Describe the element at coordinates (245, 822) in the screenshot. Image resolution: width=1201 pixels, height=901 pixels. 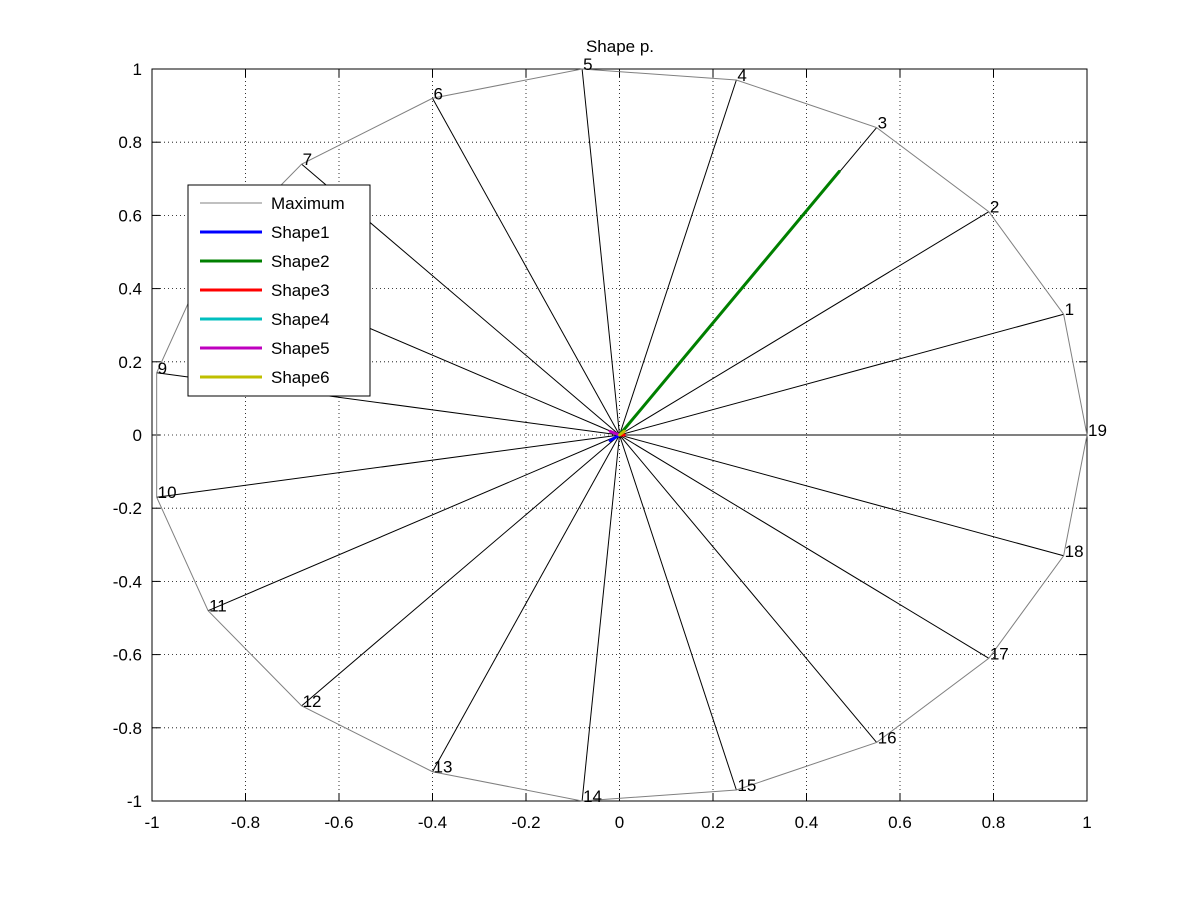
I see `x-tick-label: -0.8` at that location.